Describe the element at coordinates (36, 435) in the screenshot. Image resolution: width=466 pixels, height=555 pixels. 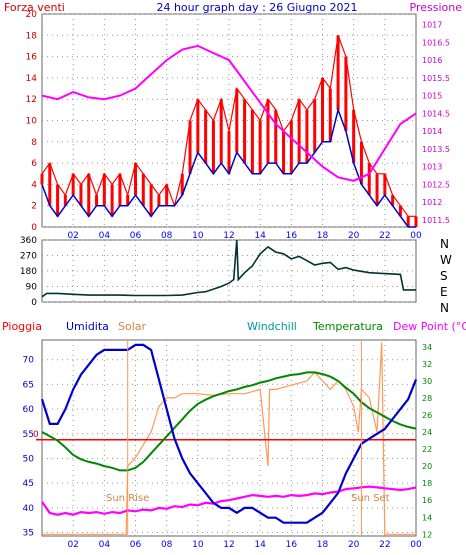
I see `rain-zero-label: 0` at that location.